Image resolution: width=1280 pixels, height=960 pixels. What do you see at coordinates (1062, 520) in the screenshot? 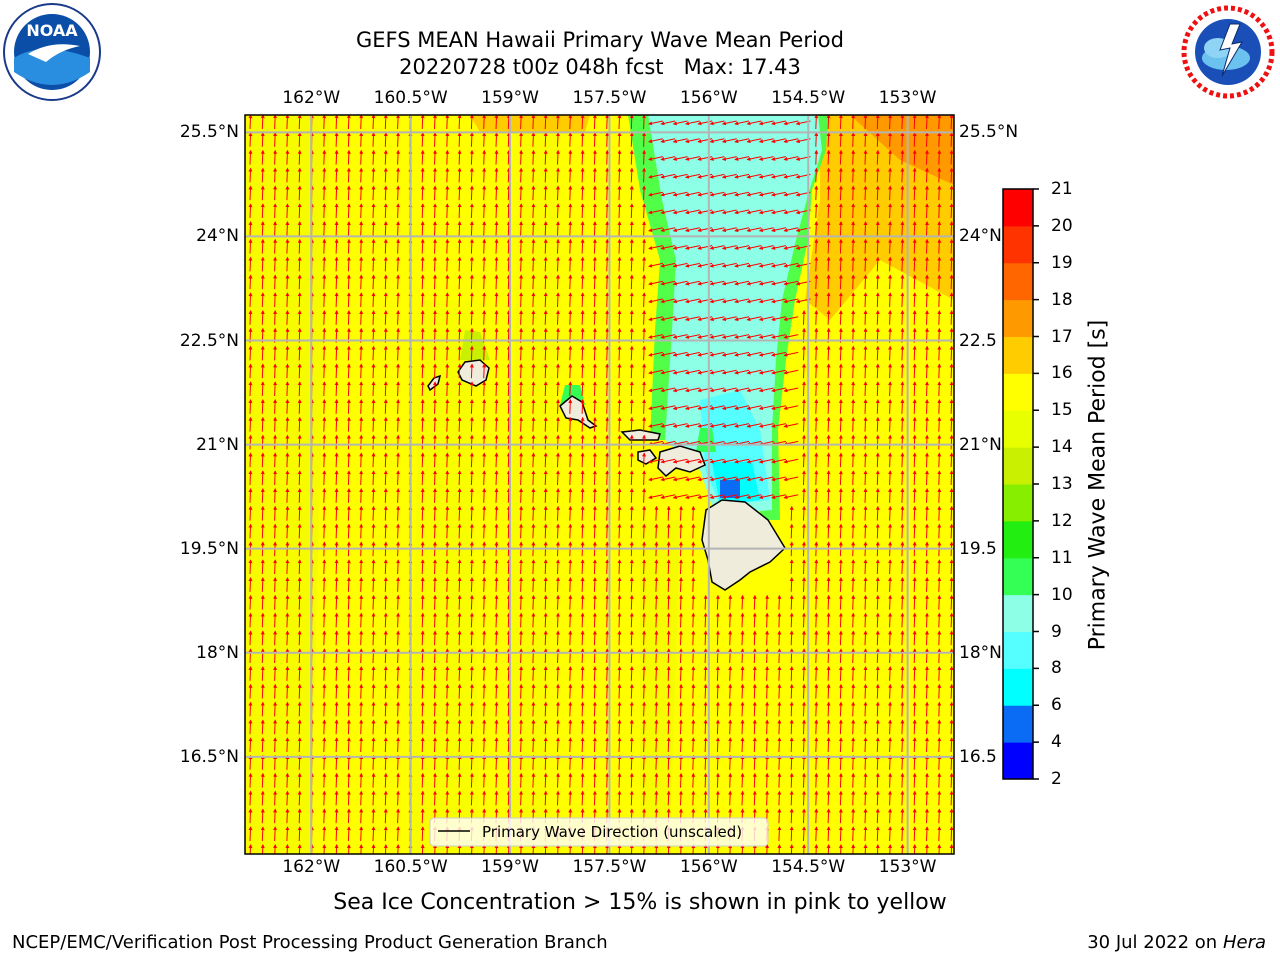
I see `colorbar-tick-label: 12` at bounding box center [1062, 520].